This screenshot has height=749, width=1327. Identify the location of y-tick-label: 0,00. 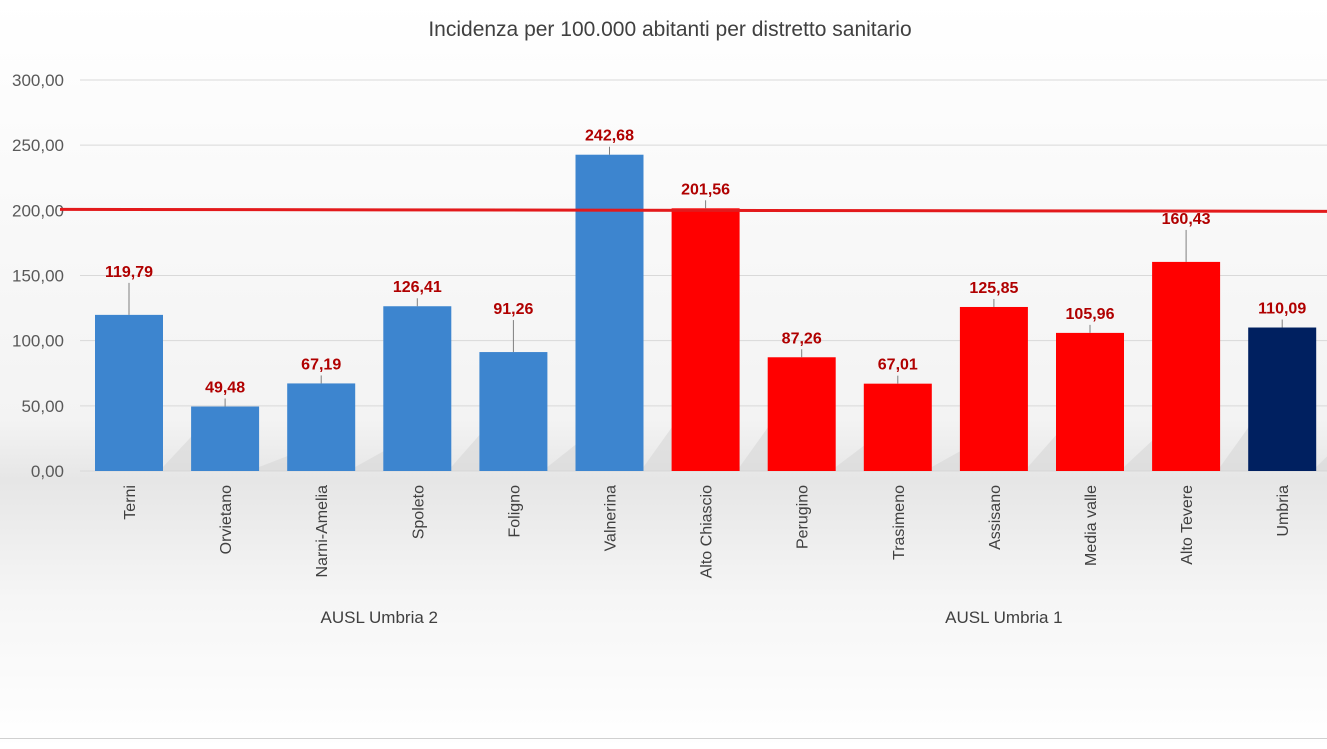
(47, 471).